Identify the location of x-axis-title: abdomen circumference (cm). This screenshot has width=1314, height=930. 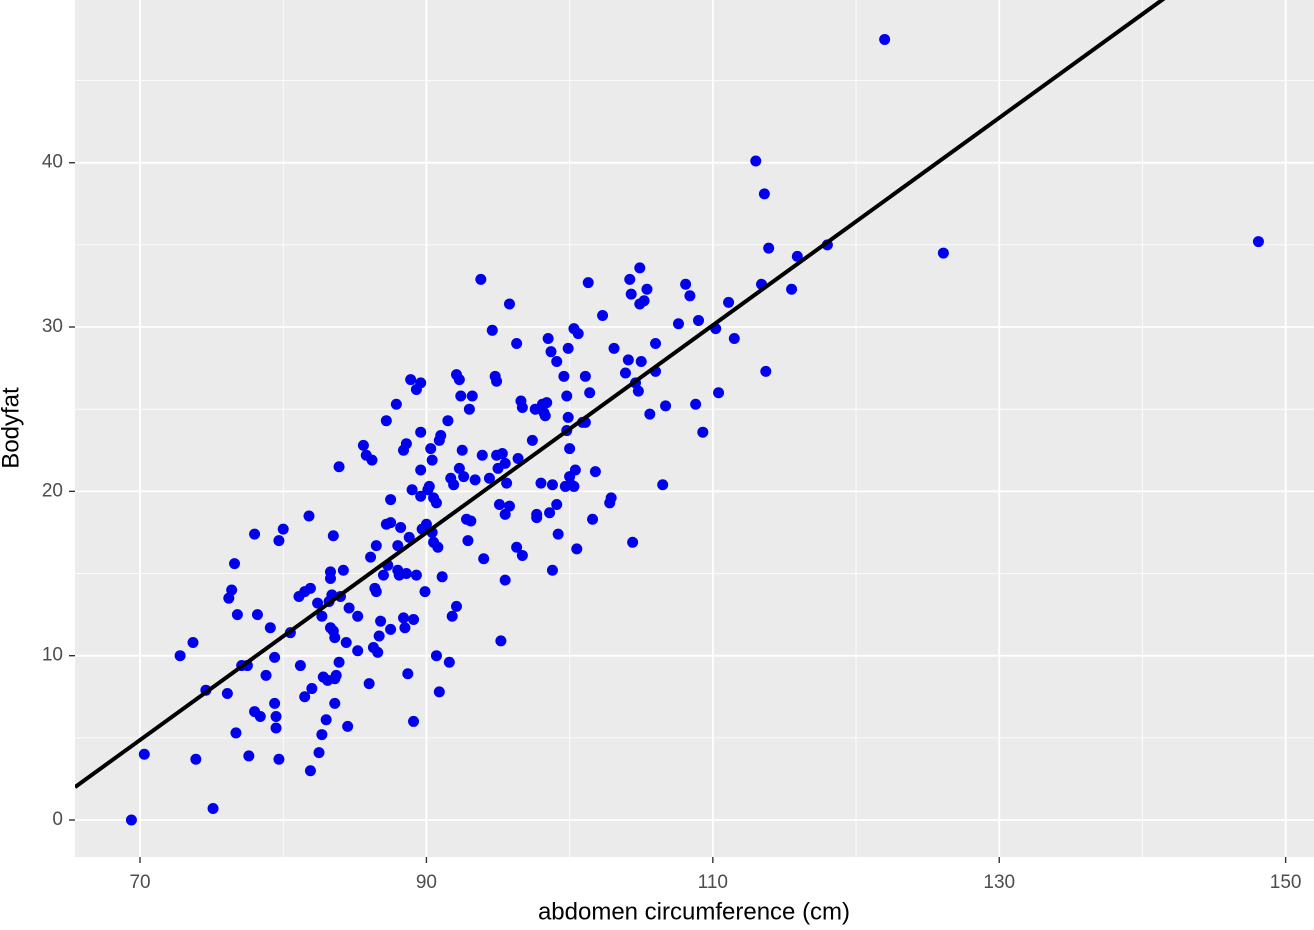
(694, 911).